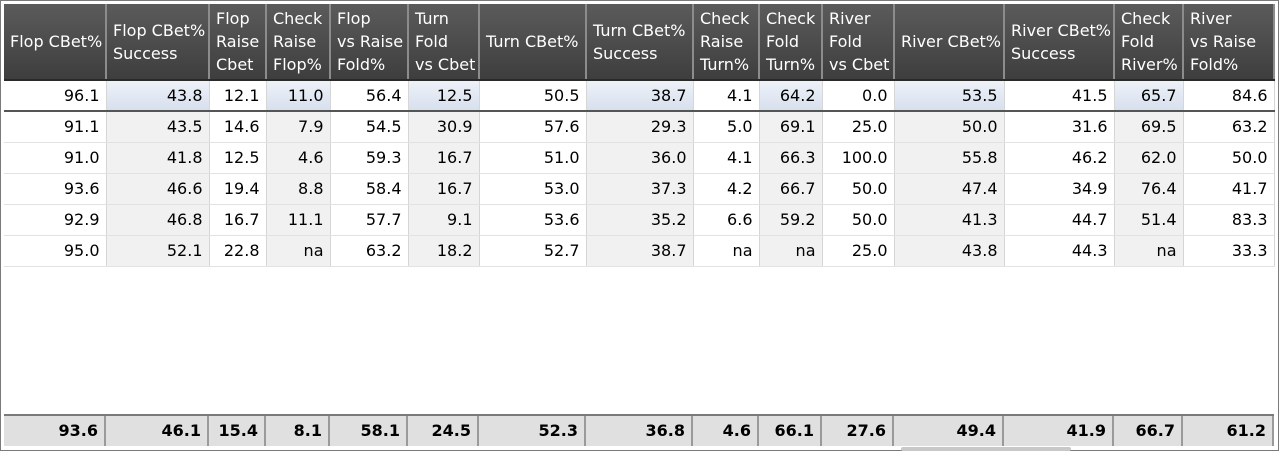 The image size is (1279, 451). I want to click on table-cell: 11.0, so click(298, 96).